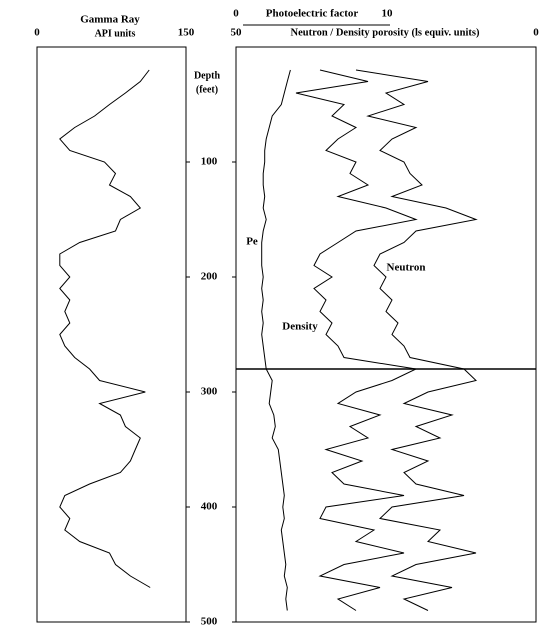  What do you see at coordinates (209, 277) in the screenshot?
I see `depth-tick-label: 200` at bounding box center [209, 277].